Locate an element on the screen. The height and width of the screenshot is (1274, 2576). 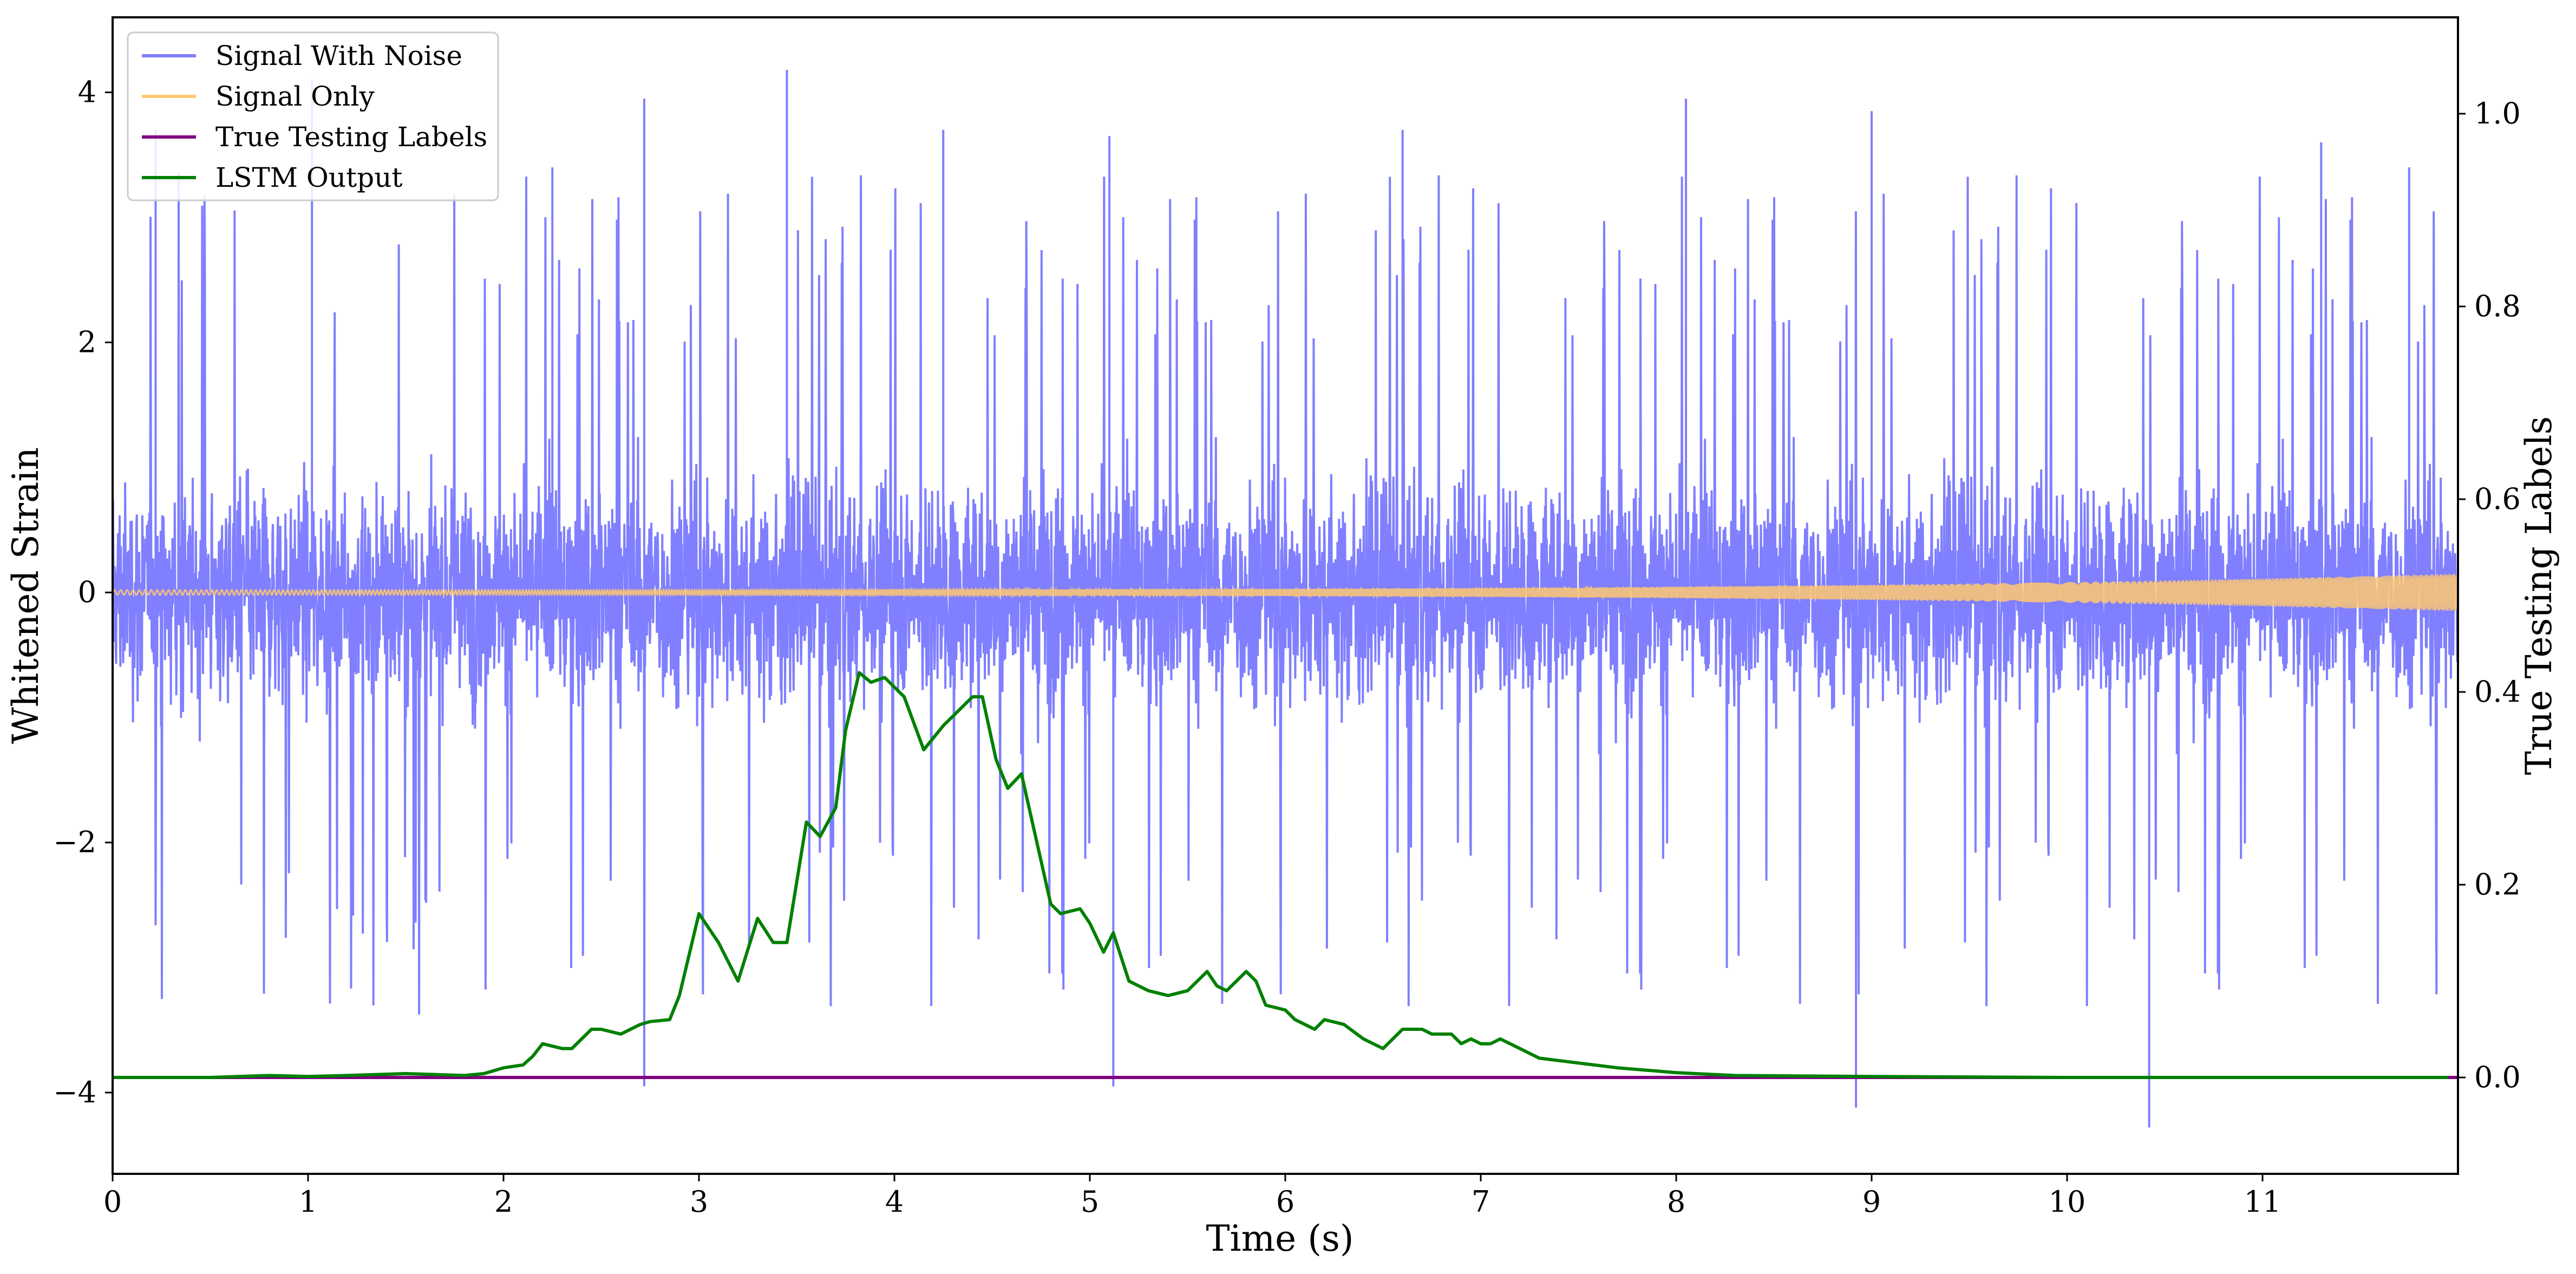
x-tick-label-4: 4 is located at coordinates (894, 1202).